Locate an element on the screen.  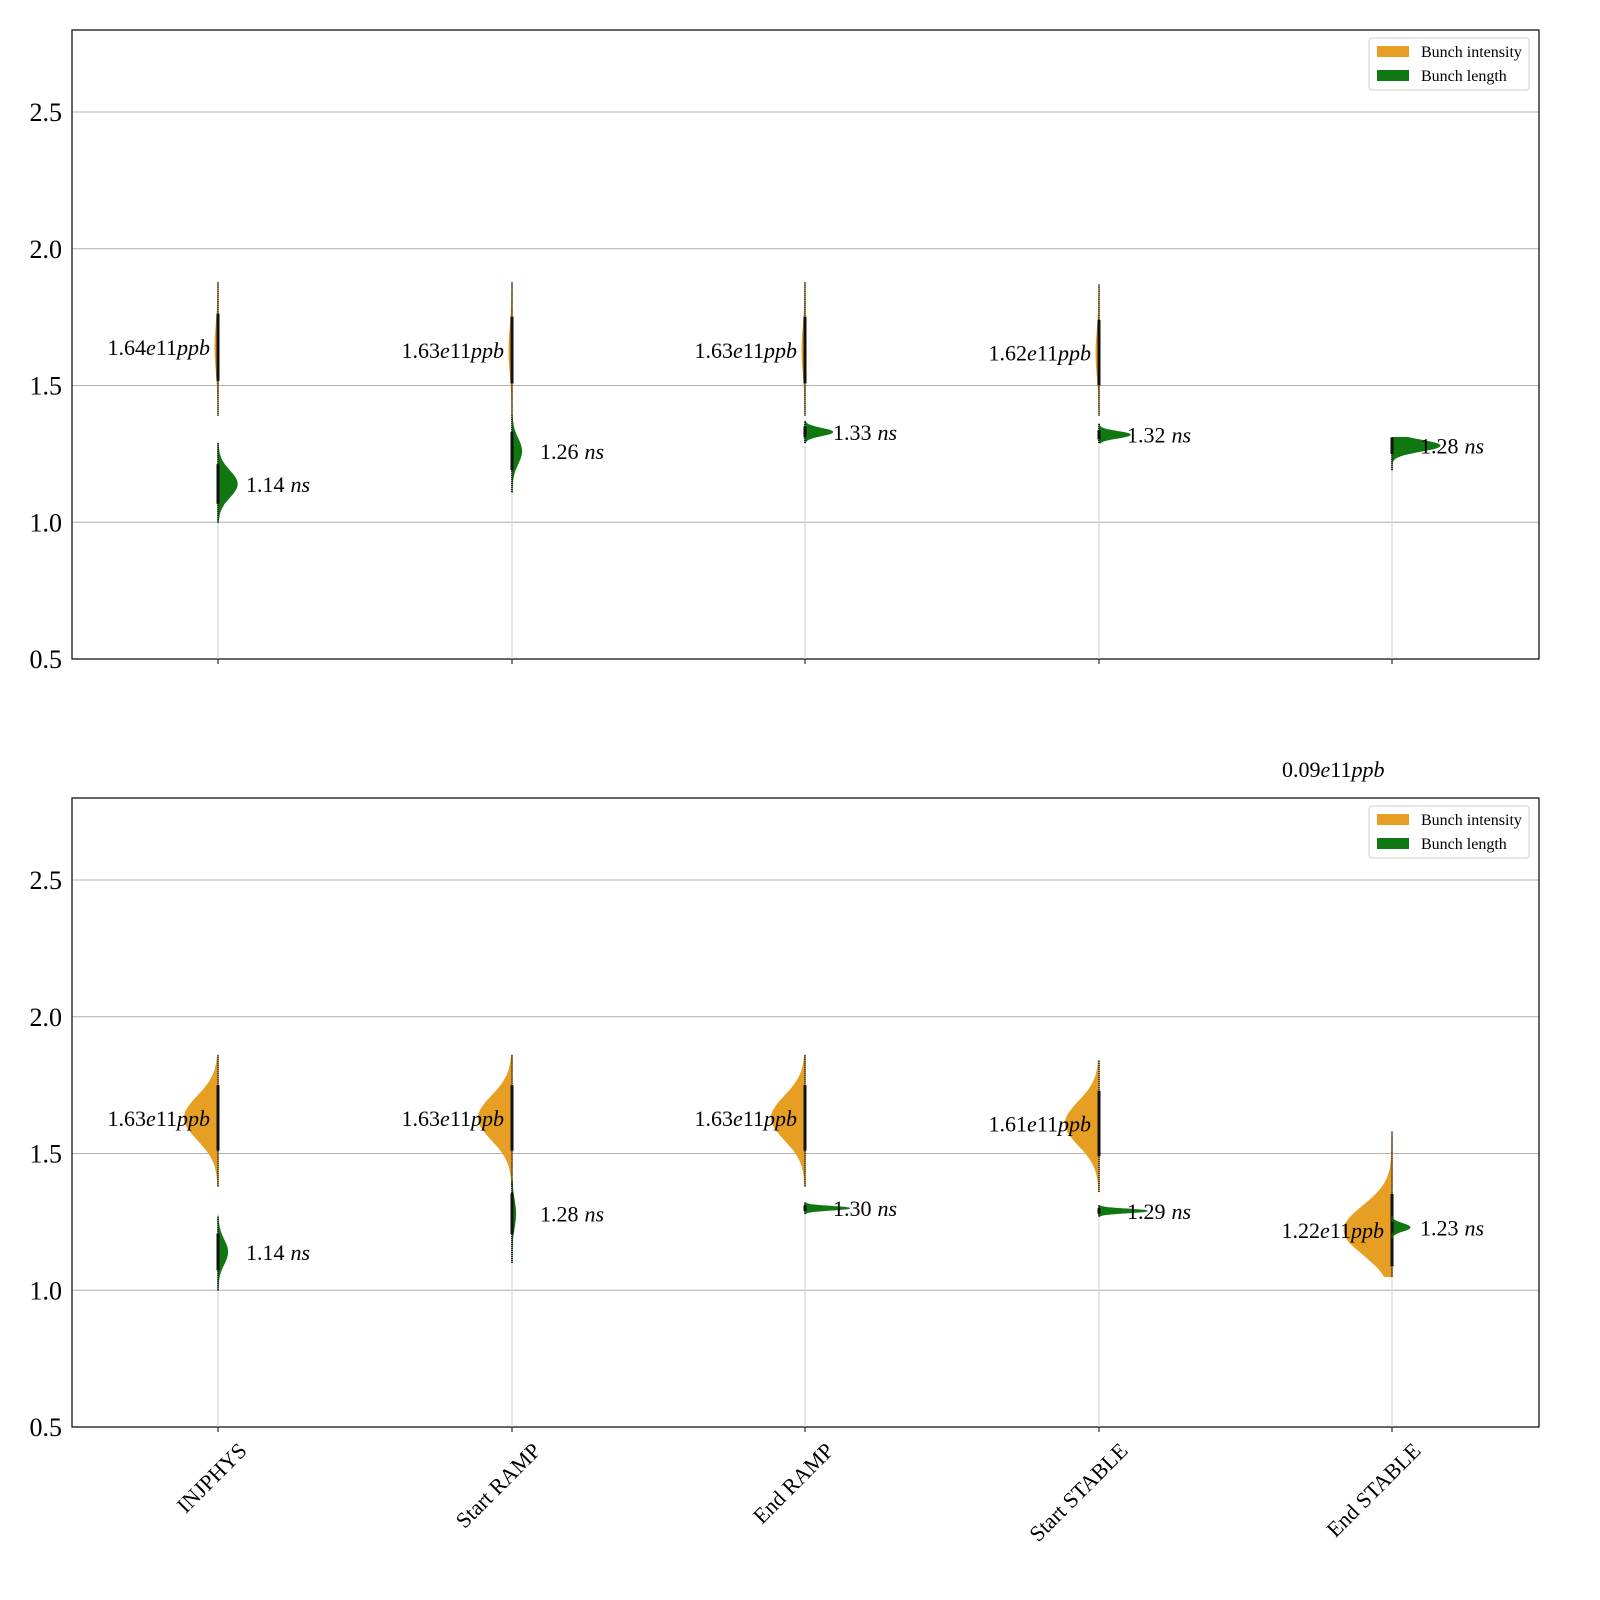
x-tick-label: Start RAMP is located at coordinates (497, 1485).